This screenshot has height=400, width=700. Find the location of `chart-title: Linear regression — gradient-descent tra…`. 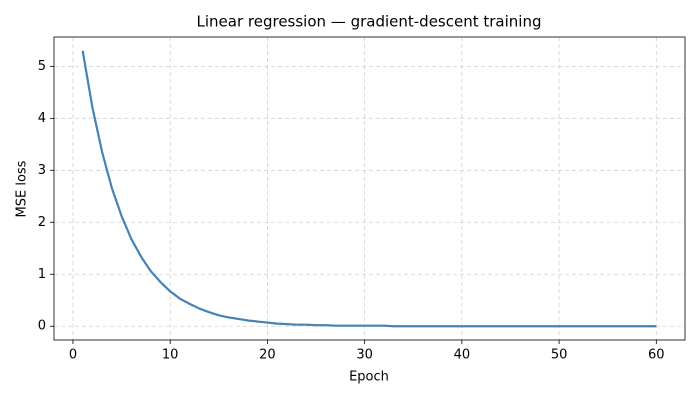

chart-title: Linear regression — gradient-descent tra… is located at coordinates (369, 22).